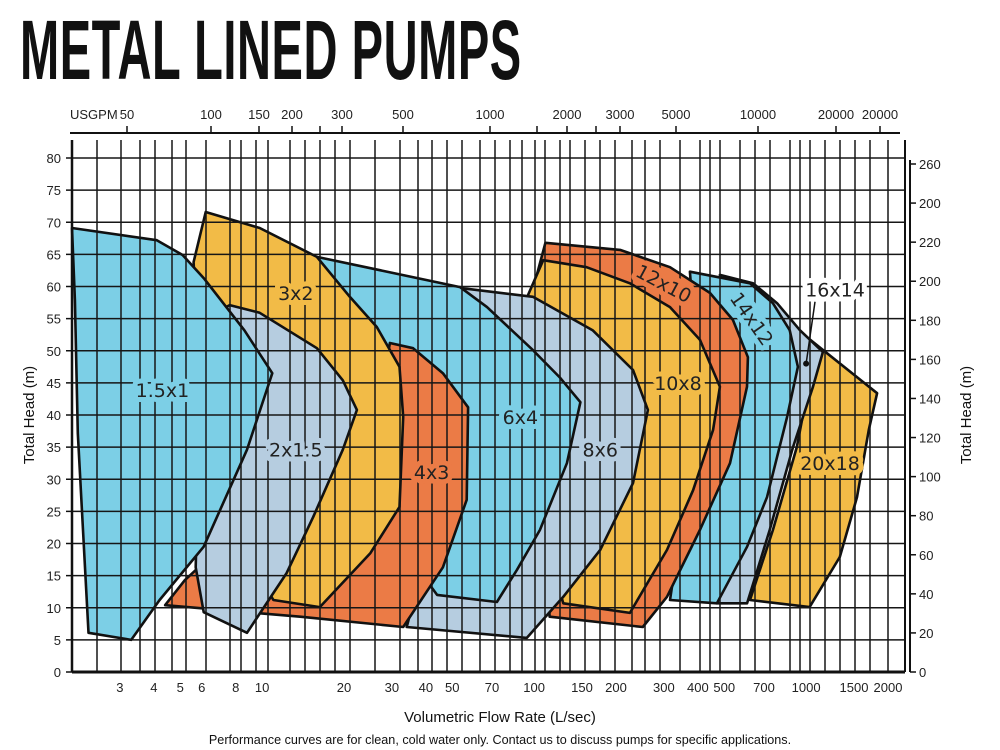 The width and height of the screenshot is (1000, 750). I want to click on y-right-tick-label: 80, so click(926, 516).